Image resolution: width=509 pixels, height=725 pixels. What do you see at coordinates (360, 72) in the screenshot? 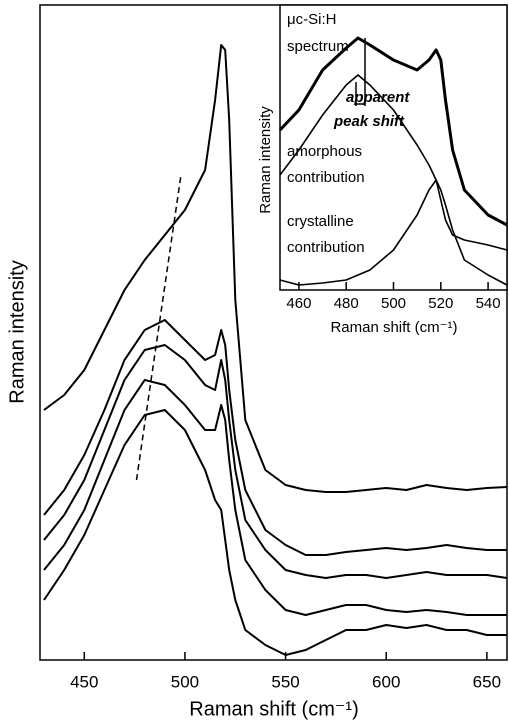
I see `peak-shift-bracket` at bounding box center [360, 72].